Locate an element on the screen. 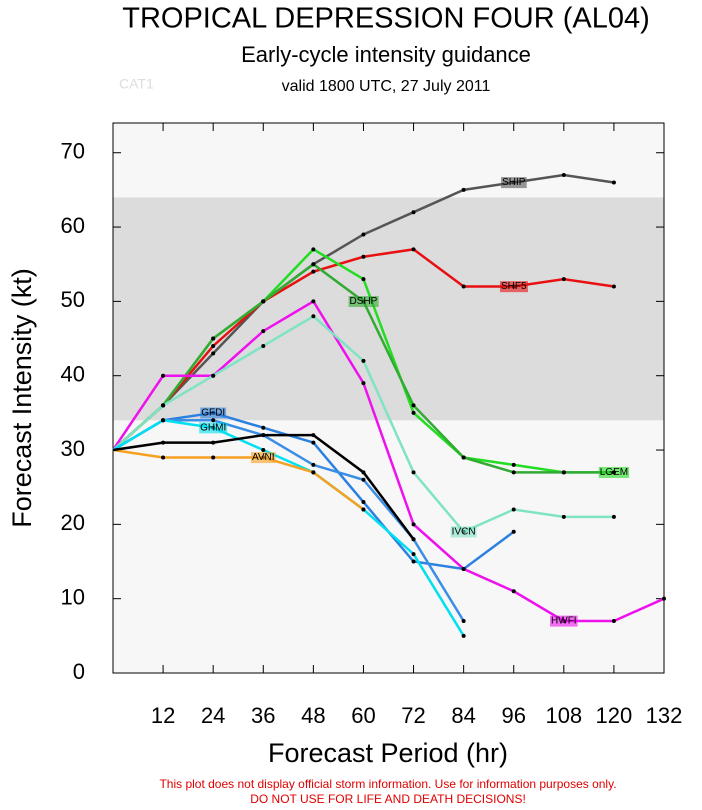  series-label: DSHP is located at coordinates (364, 301).